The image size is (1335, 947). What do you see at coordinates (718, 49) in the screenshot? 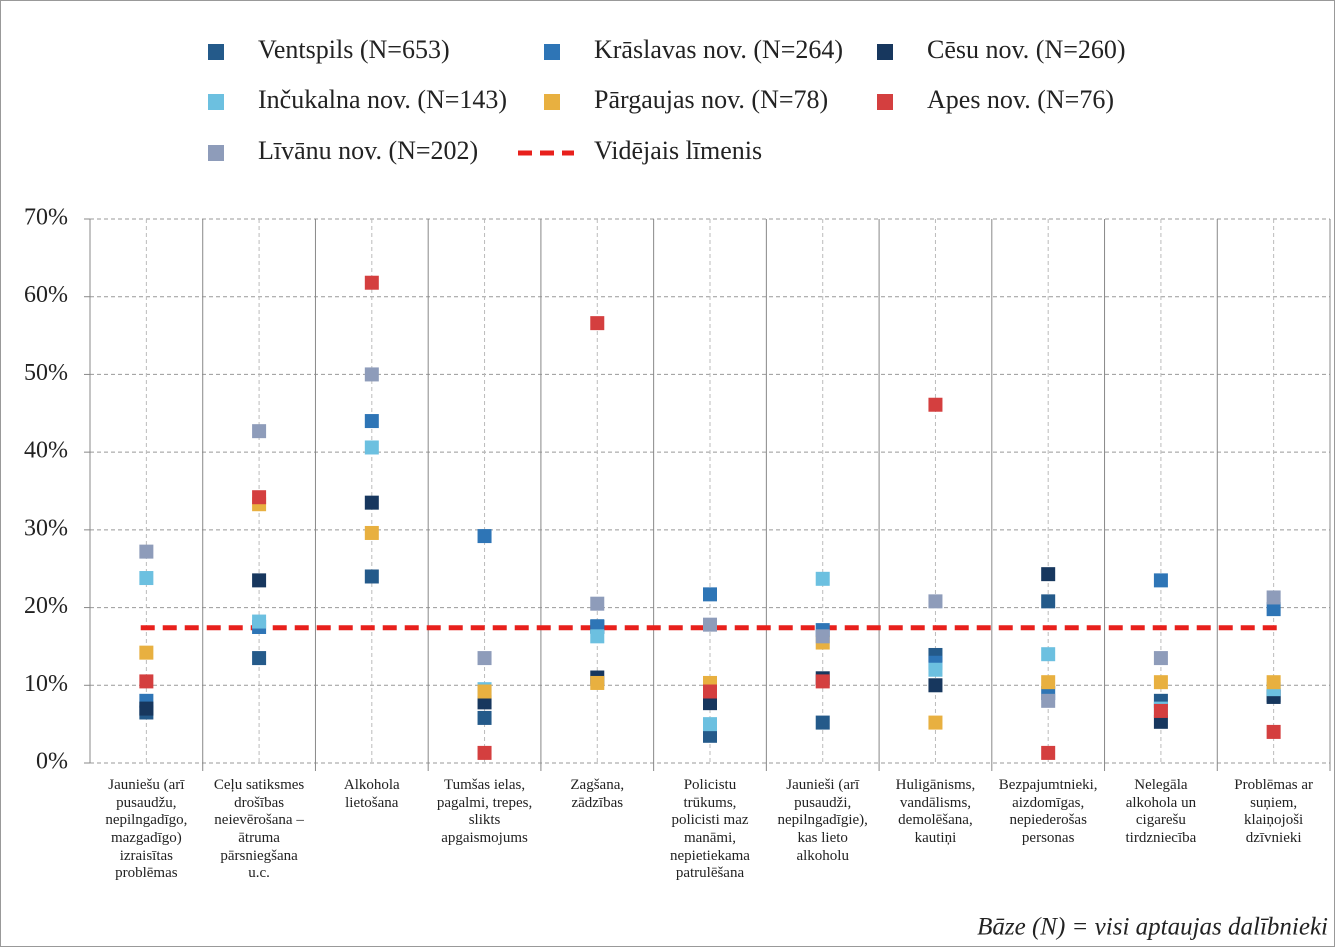
I see `legend-label: Krāslavas nov. (N=264)` at bounding box center [718, 49].